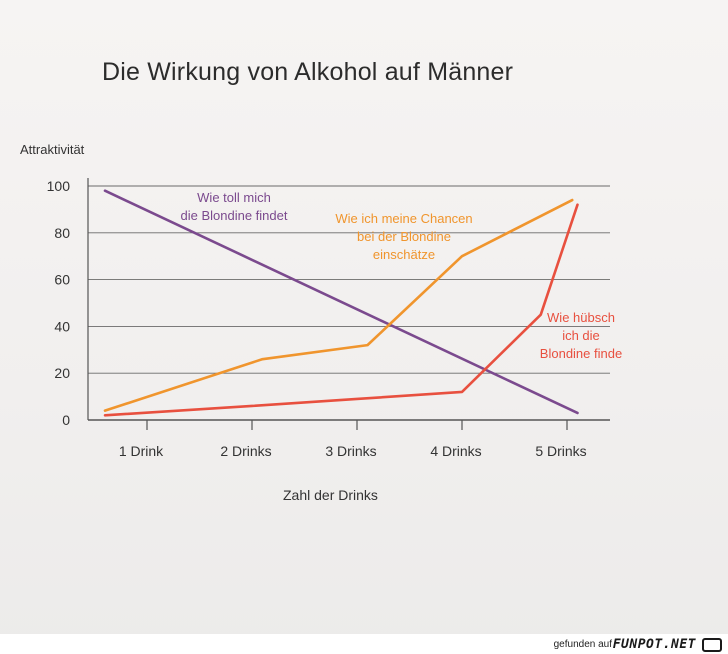 Image resolution: width=728 pixels, height=654 pixels. I want to click on y-tick-label: 40, so click(62, 326).